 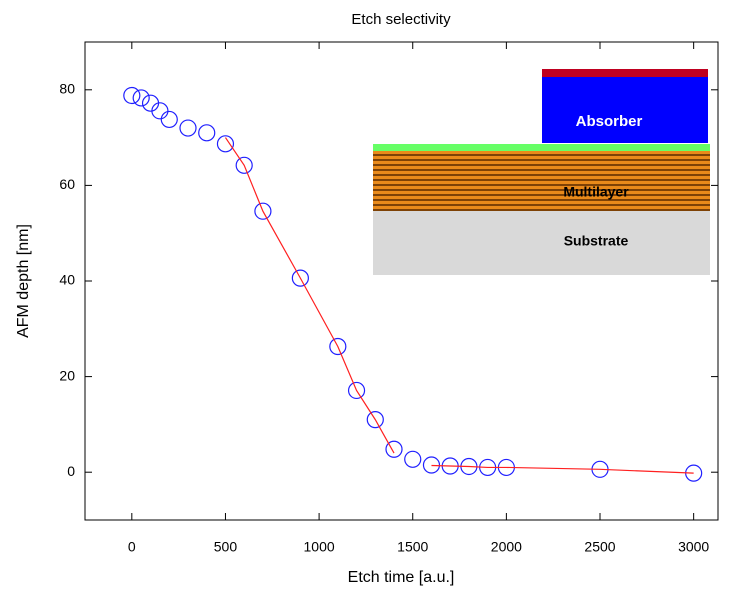 I want to click on y-tick-label: 80, so click(x=67, y=89).